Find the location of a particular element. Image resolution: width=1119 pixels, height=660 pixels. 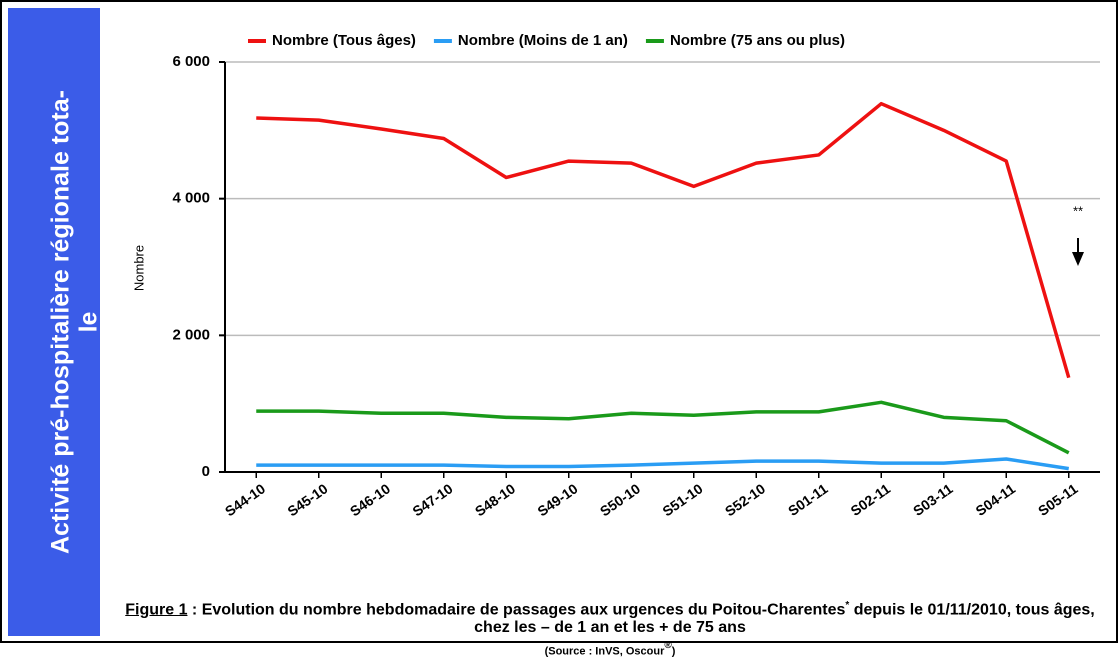

x-tick-label: S44-10 is located at coordinates (245, 499).